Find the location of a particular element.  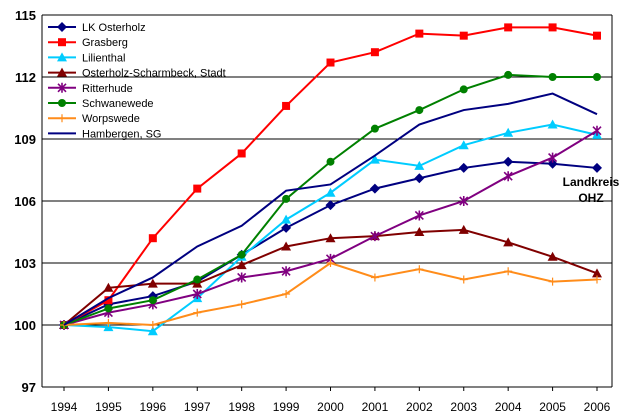

legend-item-6: Worpswede is located at coordinates (94, 119).